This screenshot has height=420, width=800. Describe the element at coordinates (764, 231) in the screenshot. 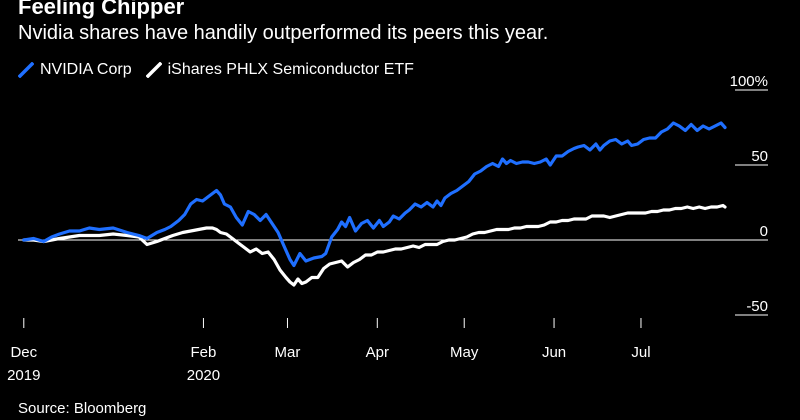

I see `y-tick-label: 0` at that location.